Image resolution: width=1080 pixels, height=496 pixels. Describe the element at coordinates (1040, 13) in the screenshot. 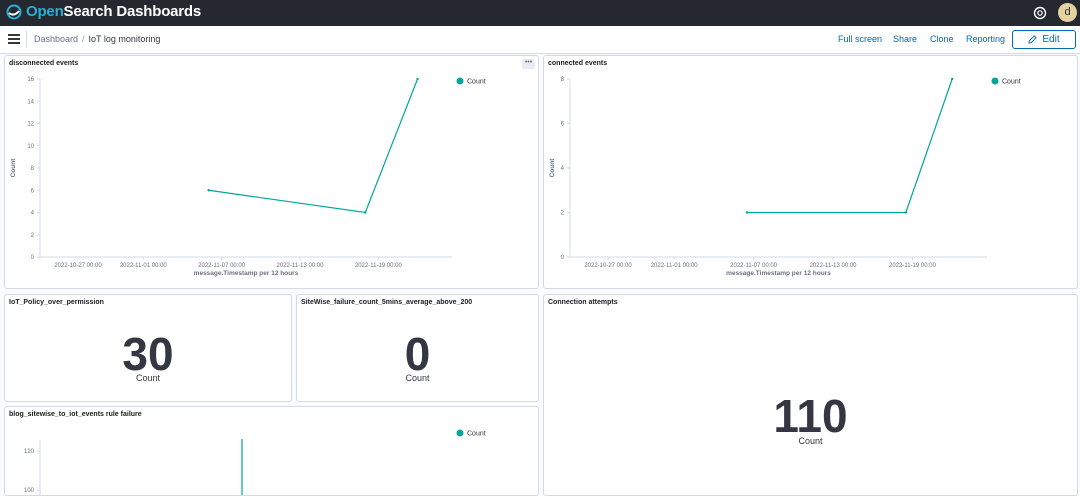

I see `help-icon` at that location.